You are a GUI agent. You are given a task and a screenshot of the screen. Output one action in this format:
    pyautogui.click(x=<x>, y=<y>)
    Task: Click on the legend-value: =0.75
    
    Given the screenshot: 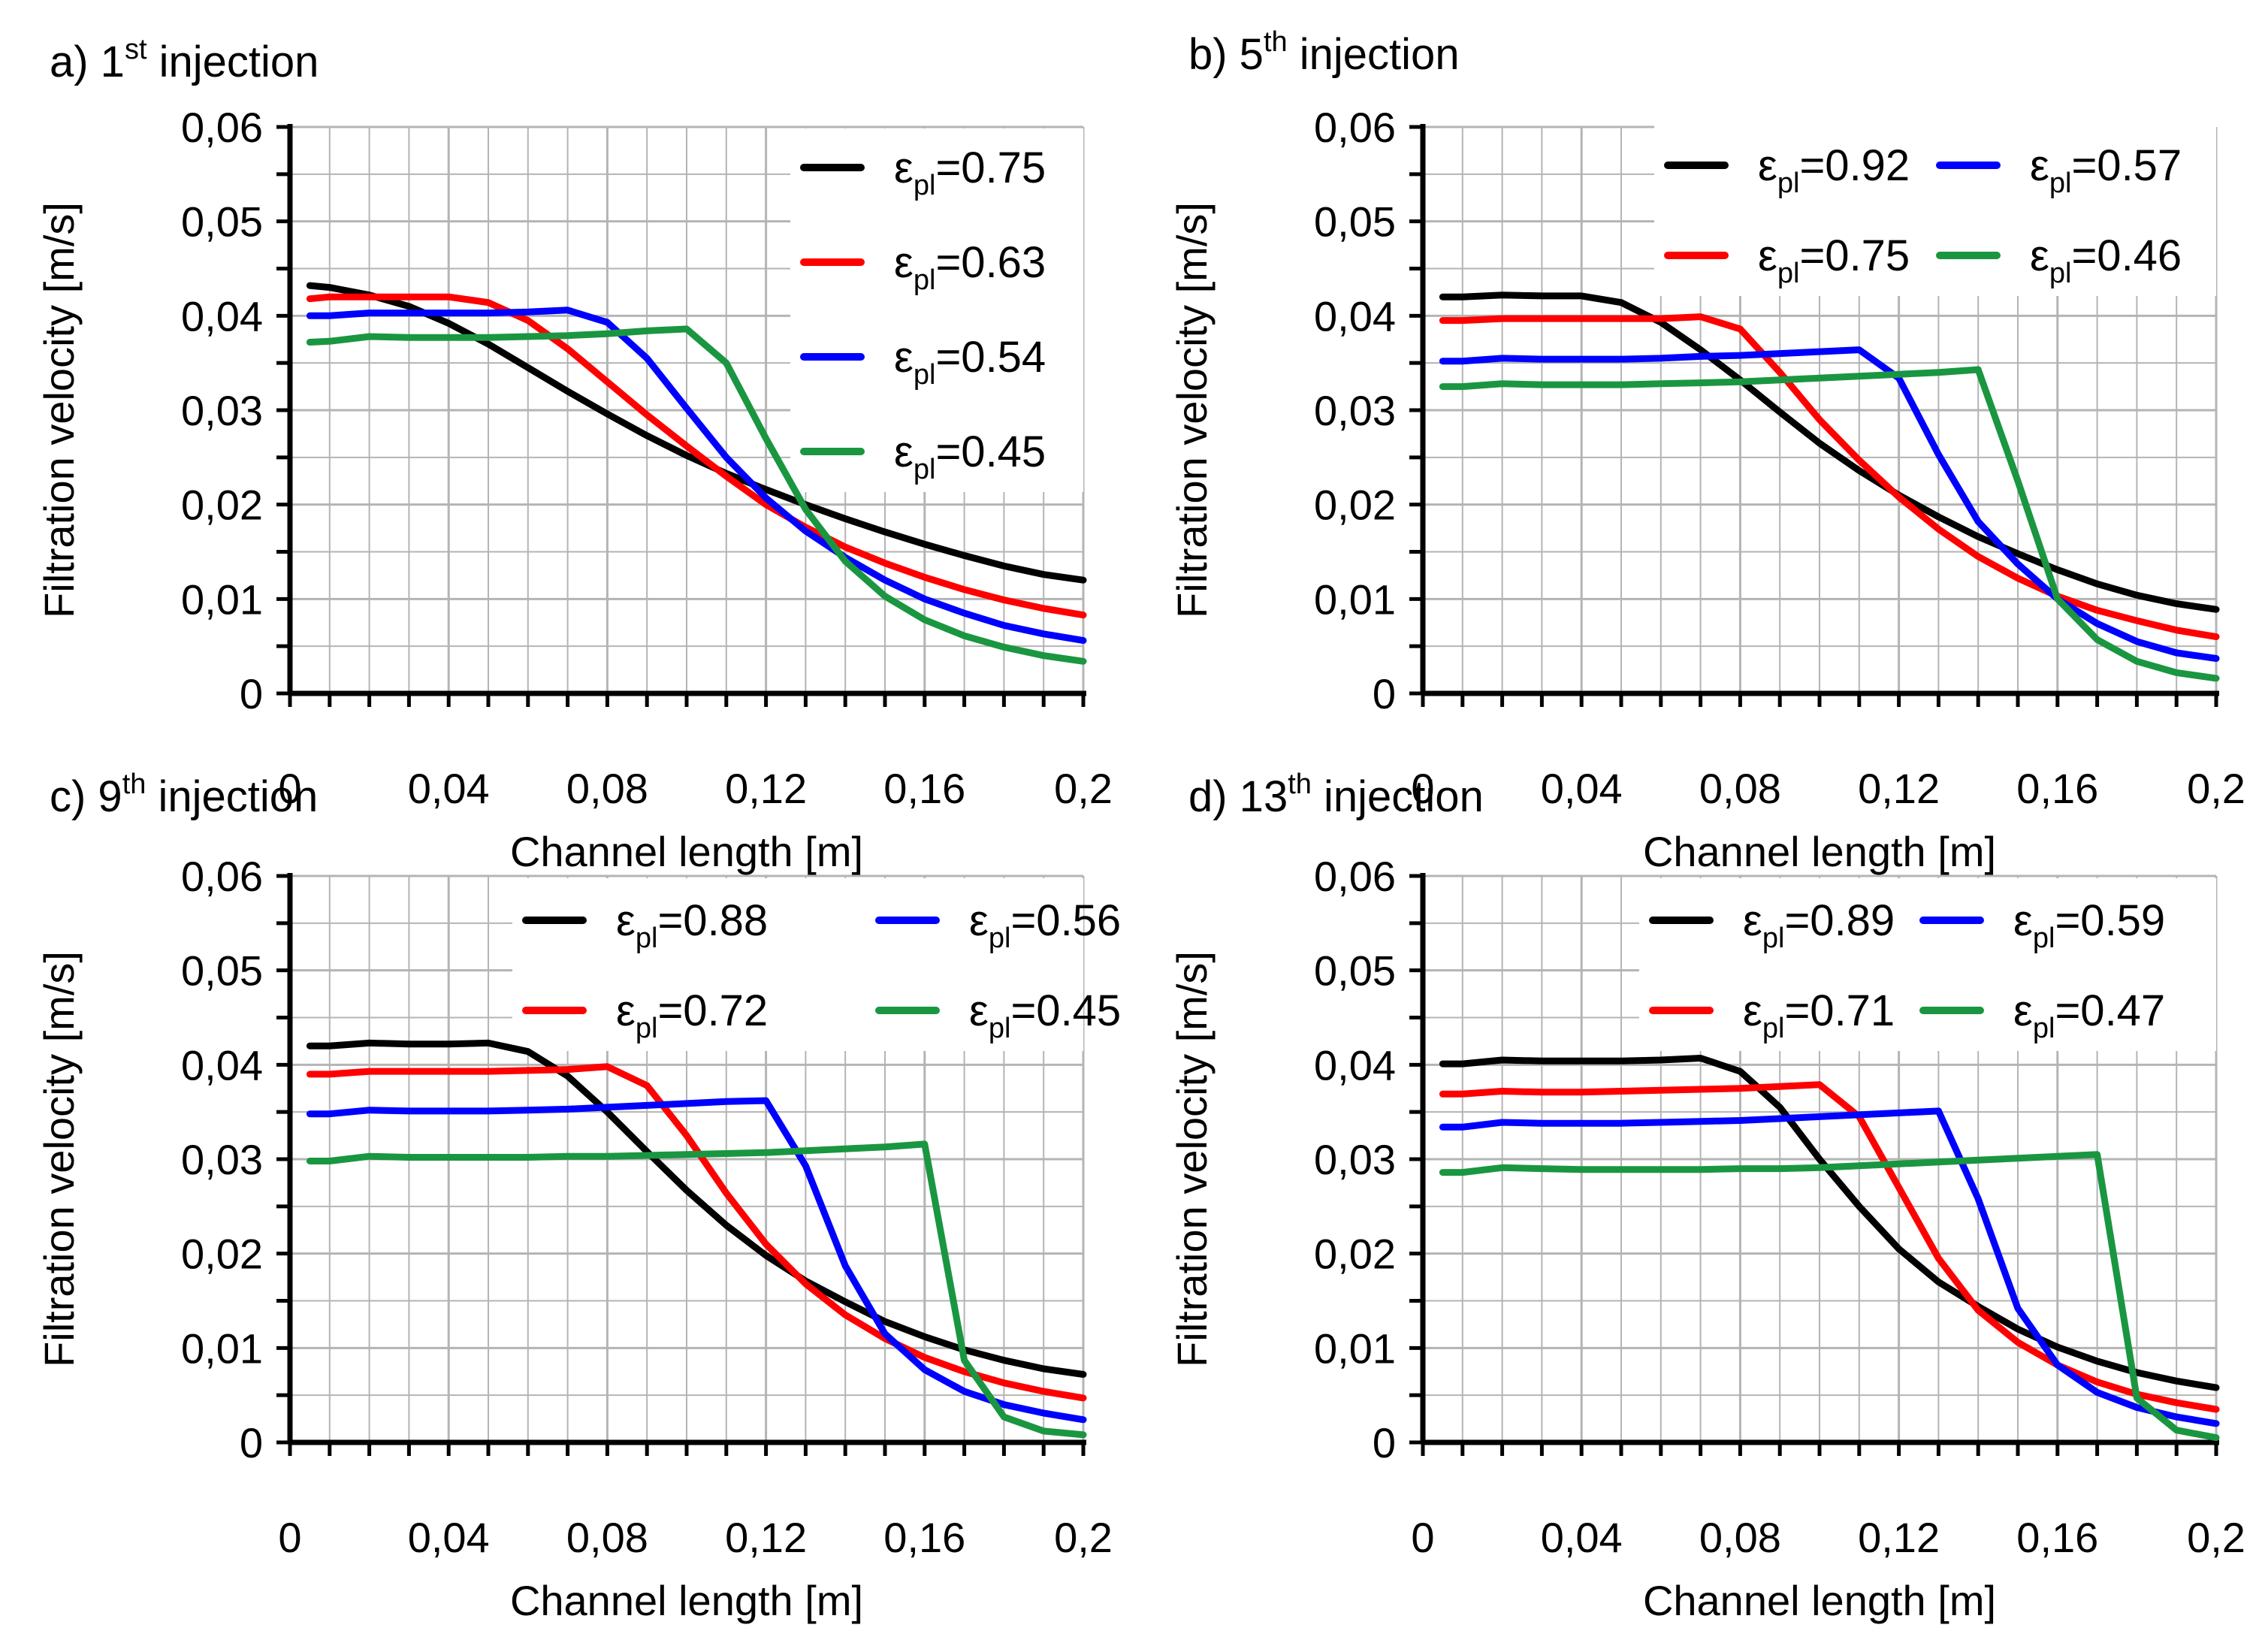 What is the action you would take?
    pyautogui.click(x=1854, y=255)
    